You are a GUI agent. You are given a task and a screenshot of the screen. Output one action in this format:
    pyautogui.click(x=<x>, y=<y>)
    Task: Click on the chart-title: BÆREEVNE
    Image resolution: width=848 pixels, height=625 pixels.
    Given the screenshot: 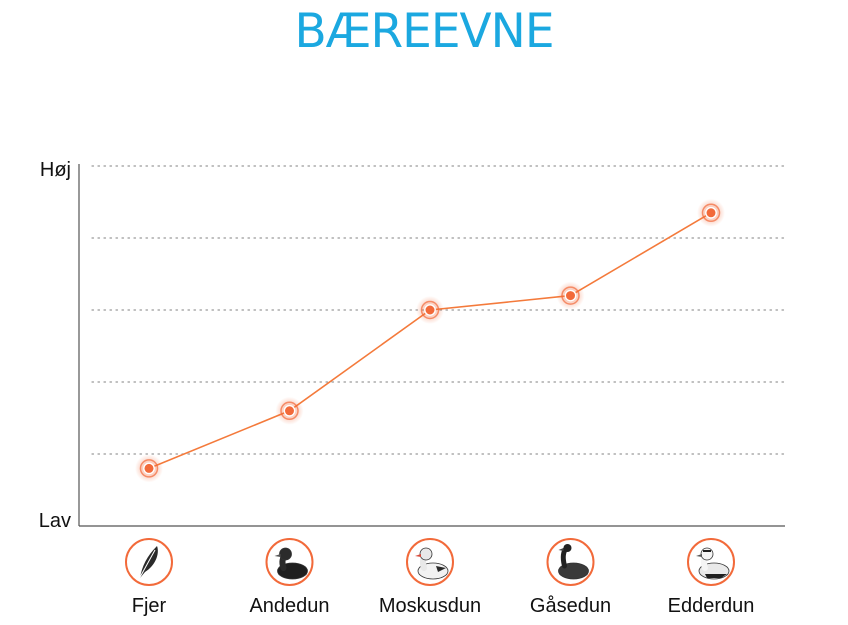 What is the action you would take?
    pyautogui.click(x=424, y=31)
    